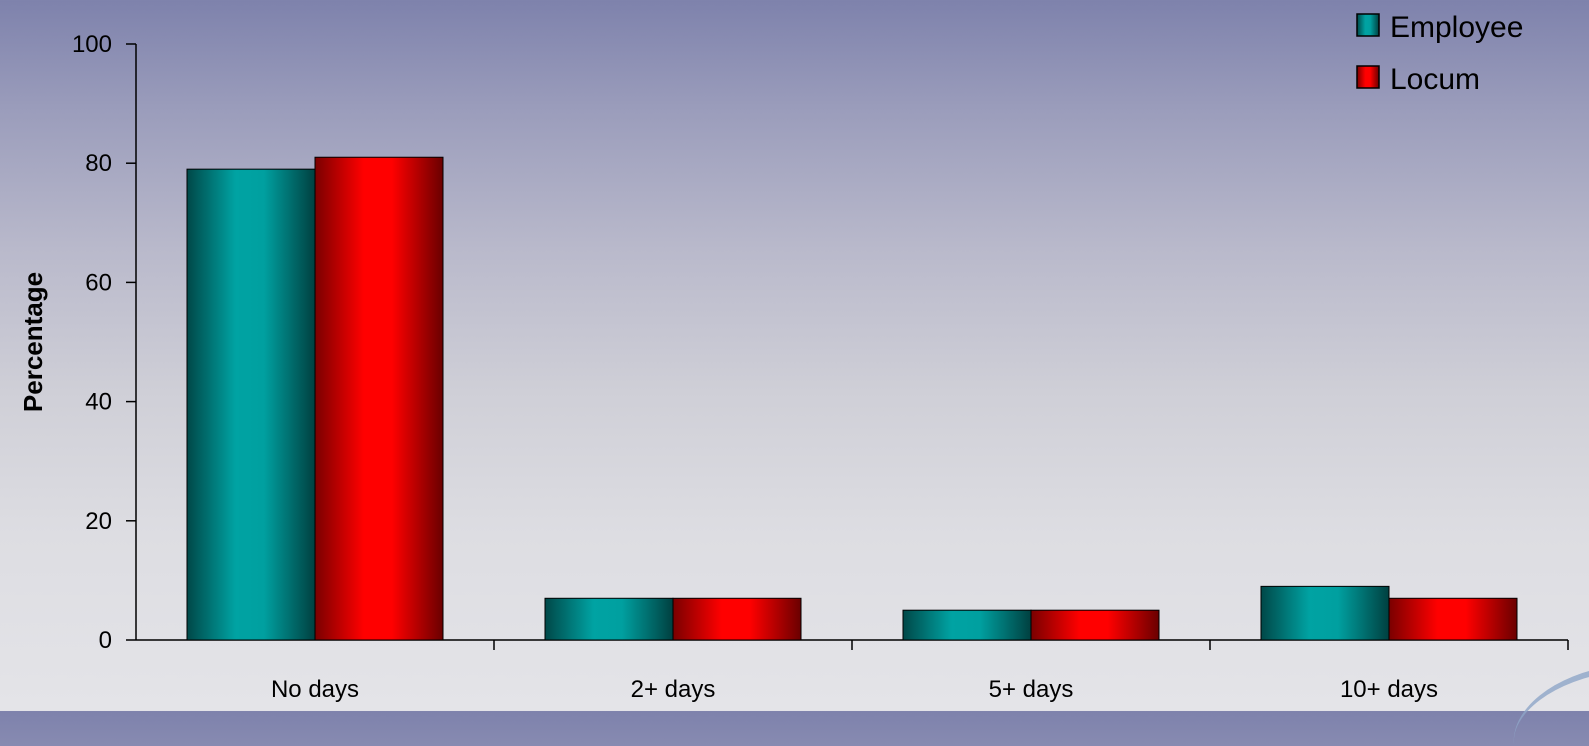  I want to click on y-tick-label: 20, so click(98, 521).